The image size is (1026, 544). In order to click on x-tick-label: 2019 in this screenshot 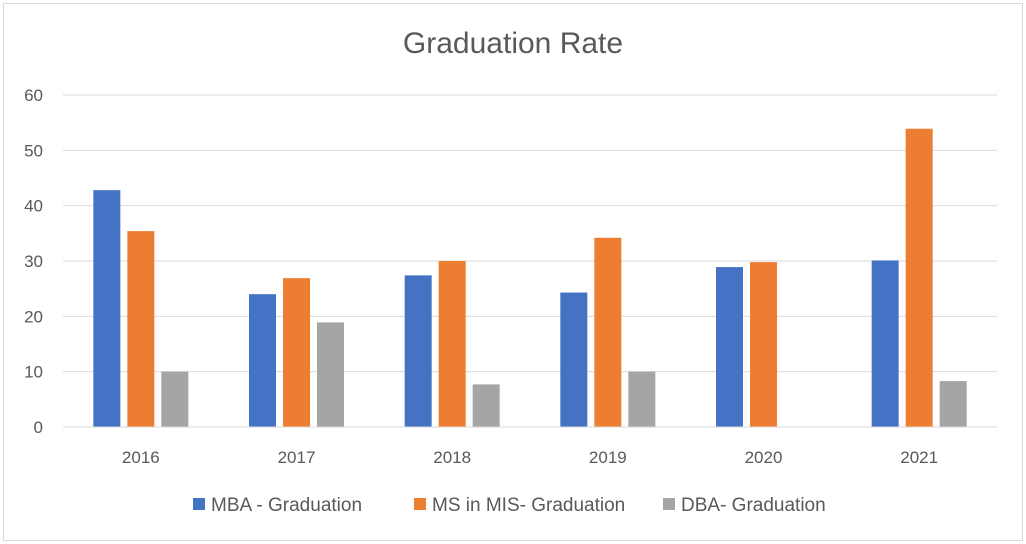, I will do `click(608, 457)`.